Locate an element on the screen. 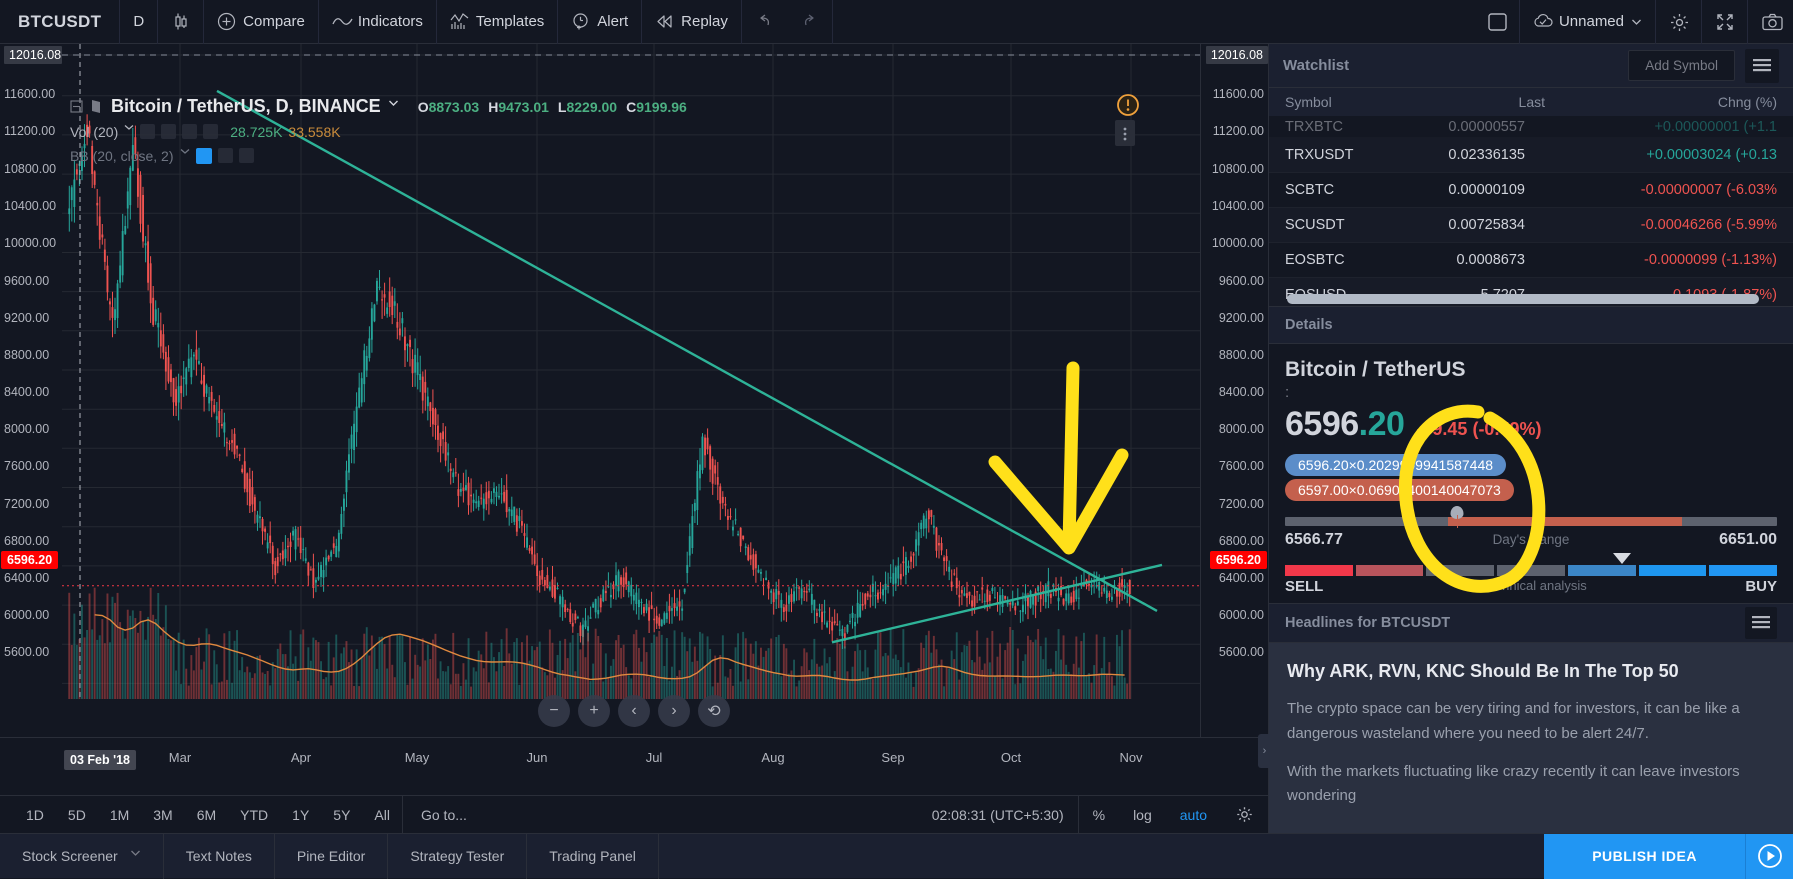  wave-icon is located at coordinates (342, 21).